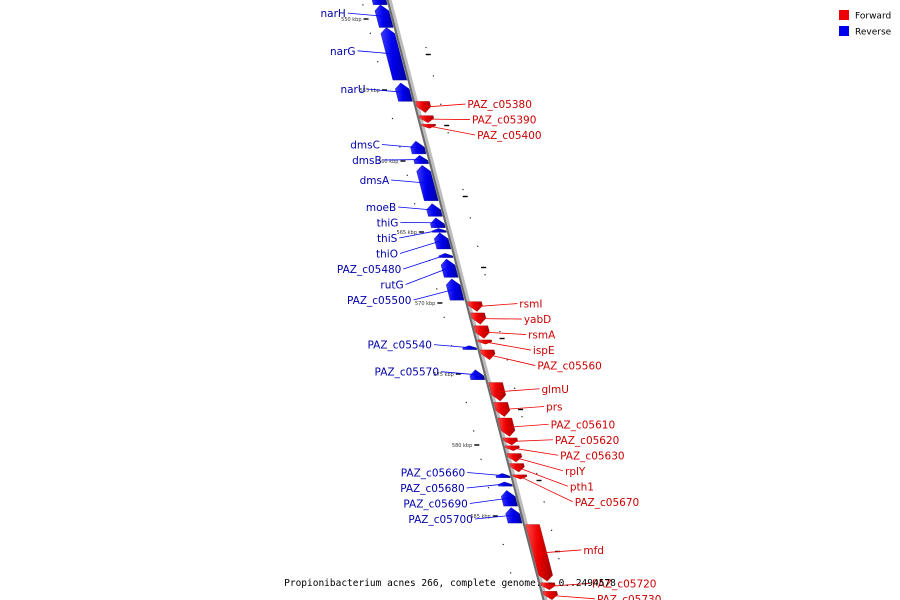 This screenshot has width=900, height=600. Describe the element at coordinates (509, 136) in the screenshot. I see `gene-label: PAZ_c05400` at that location.